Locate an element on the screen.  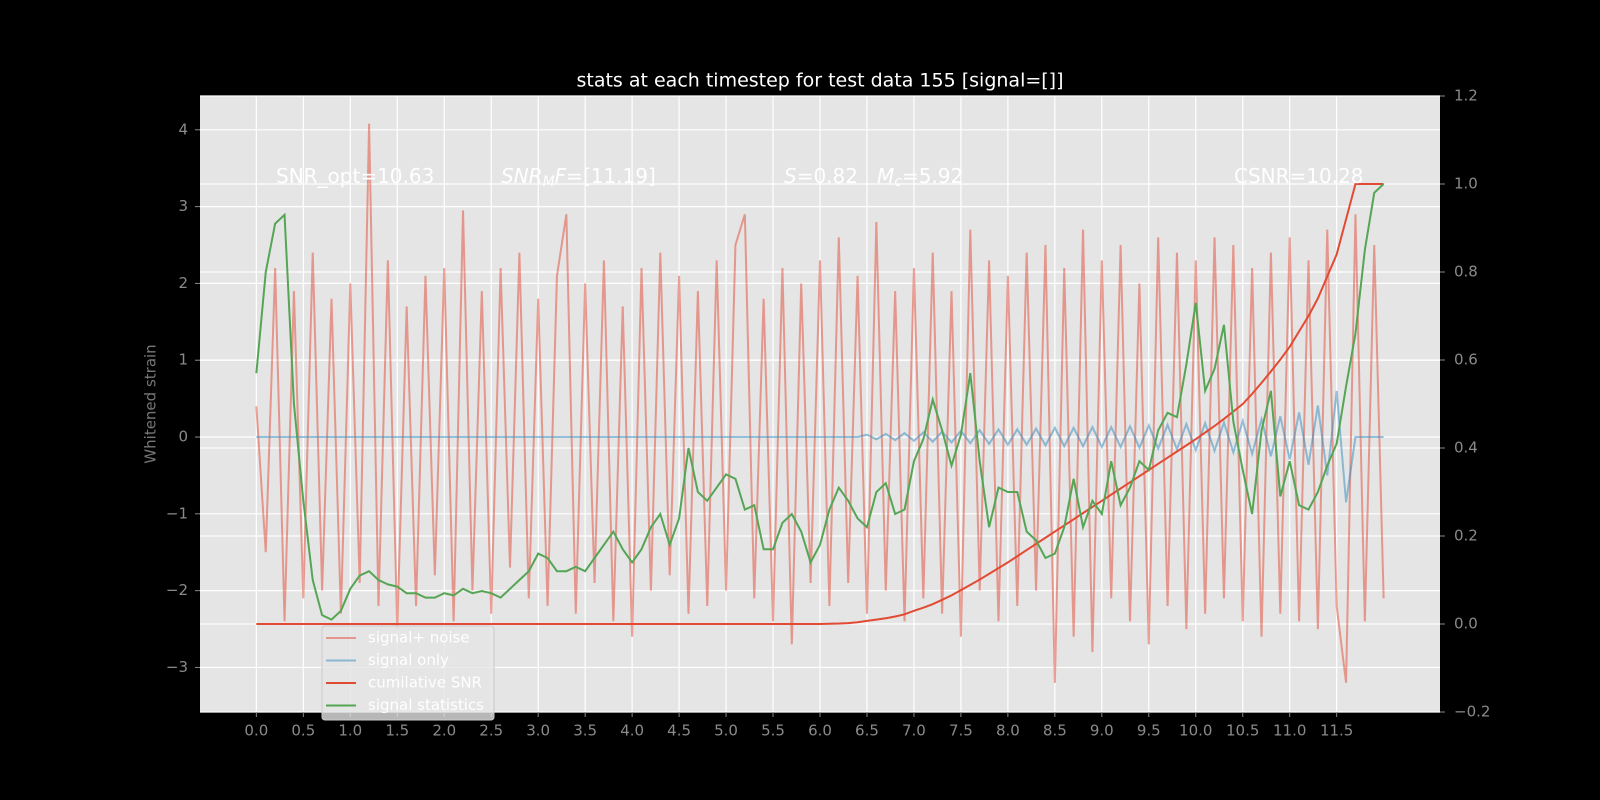
annotation-part: SNR is located at coordinates (522, 176).